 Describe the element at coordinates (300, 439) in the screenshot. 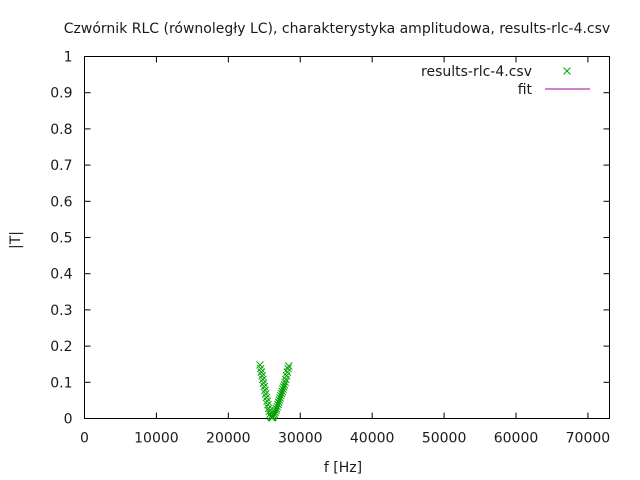

I see `x-tick-label: 30000` at that location.